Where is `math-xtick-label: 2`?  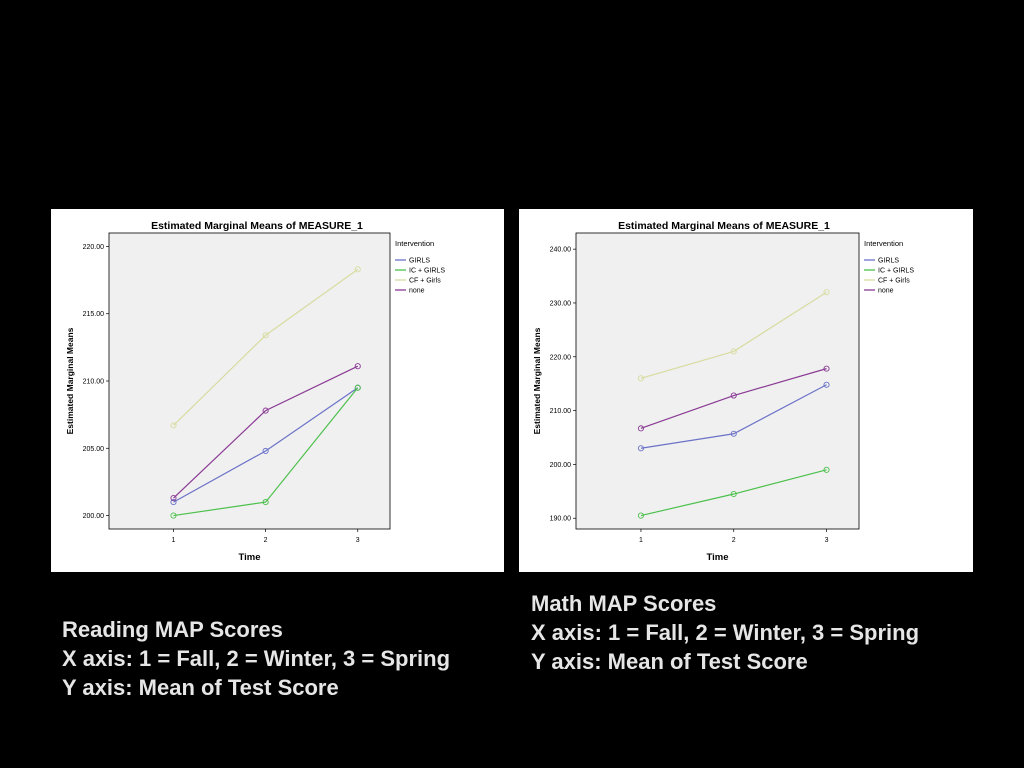
math-xtick-label: 2 is located at coordinates (734, 540).